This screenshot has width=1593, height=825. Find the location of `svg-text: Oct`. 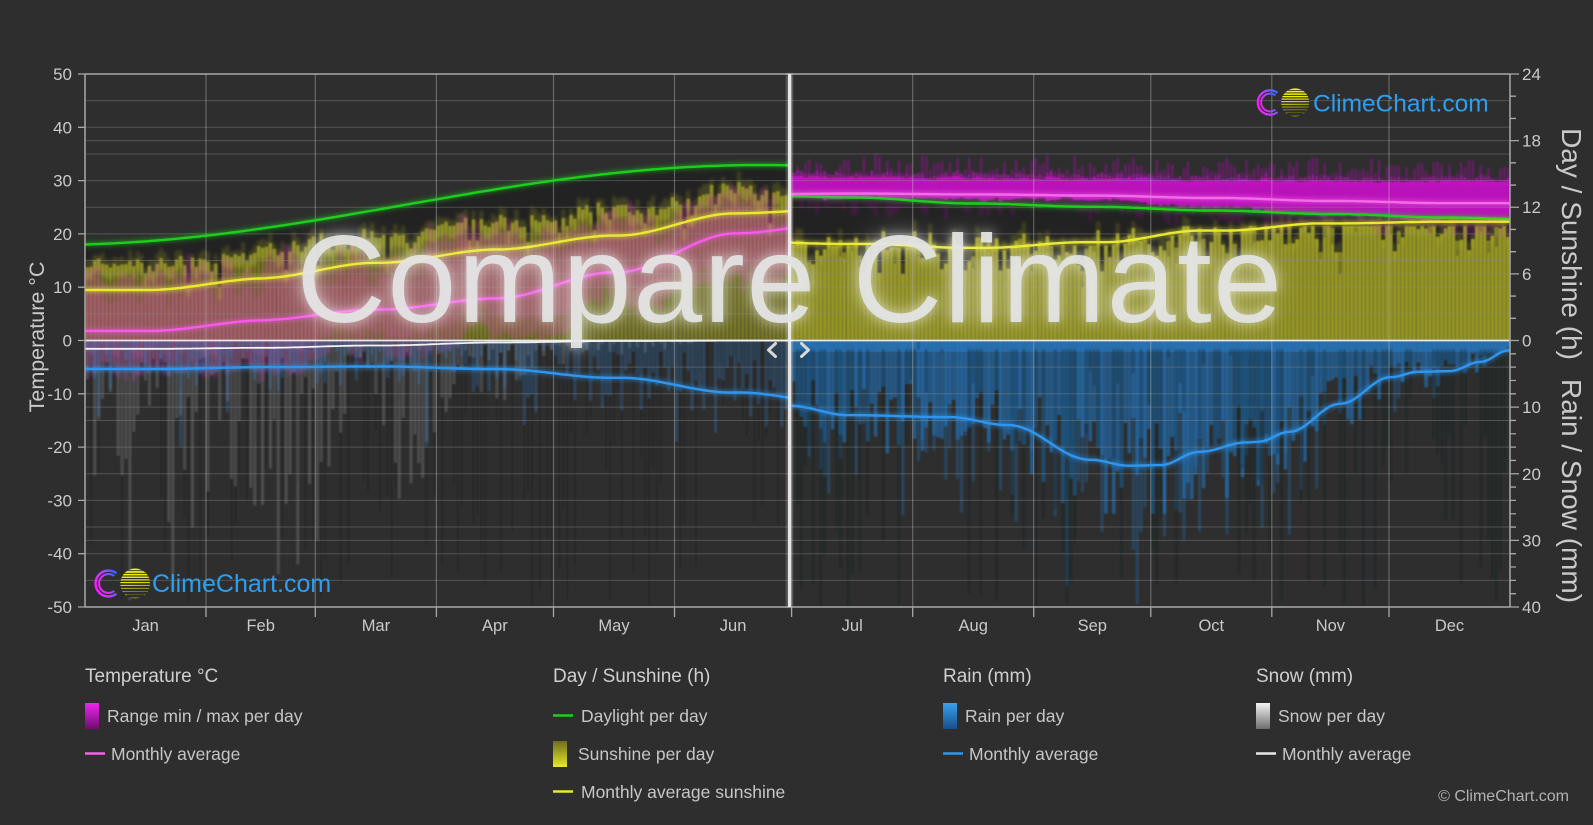

svg-text: Oct is located at coordinates (1211, 626).